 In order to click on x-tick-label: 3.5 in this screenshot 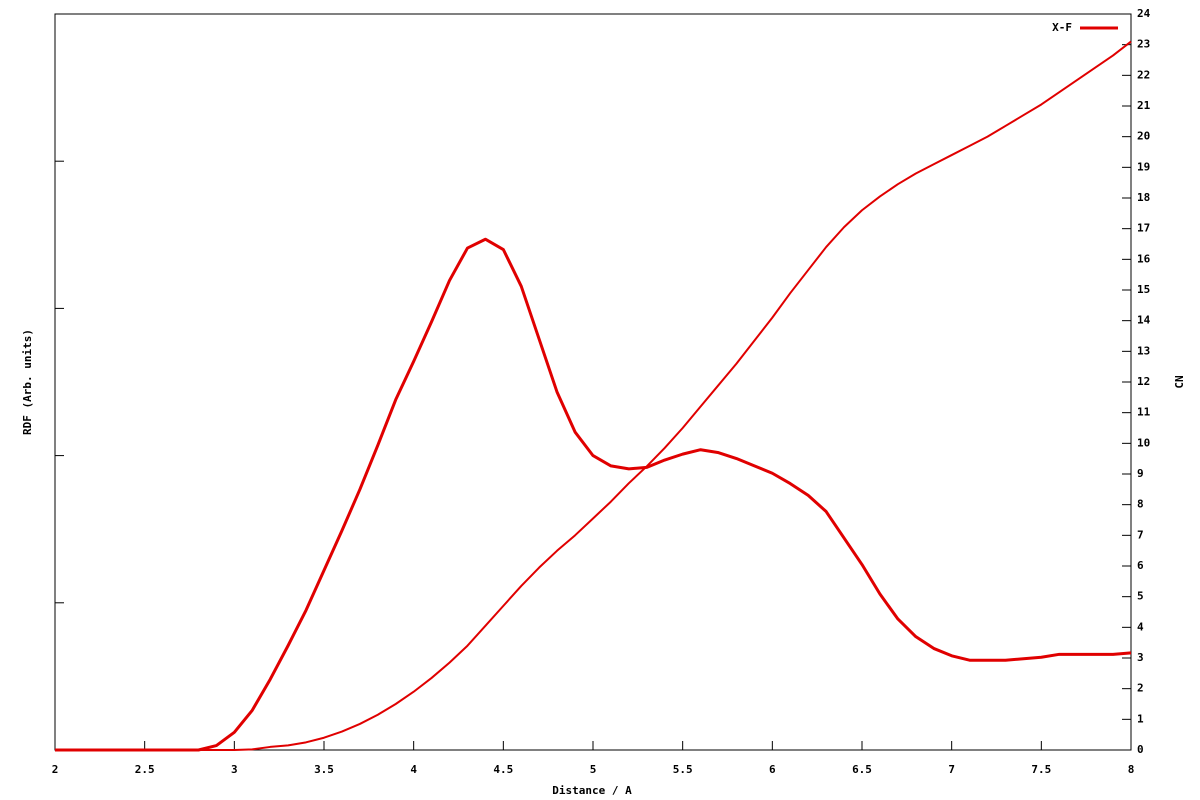, I will do `click(324, 769)`.